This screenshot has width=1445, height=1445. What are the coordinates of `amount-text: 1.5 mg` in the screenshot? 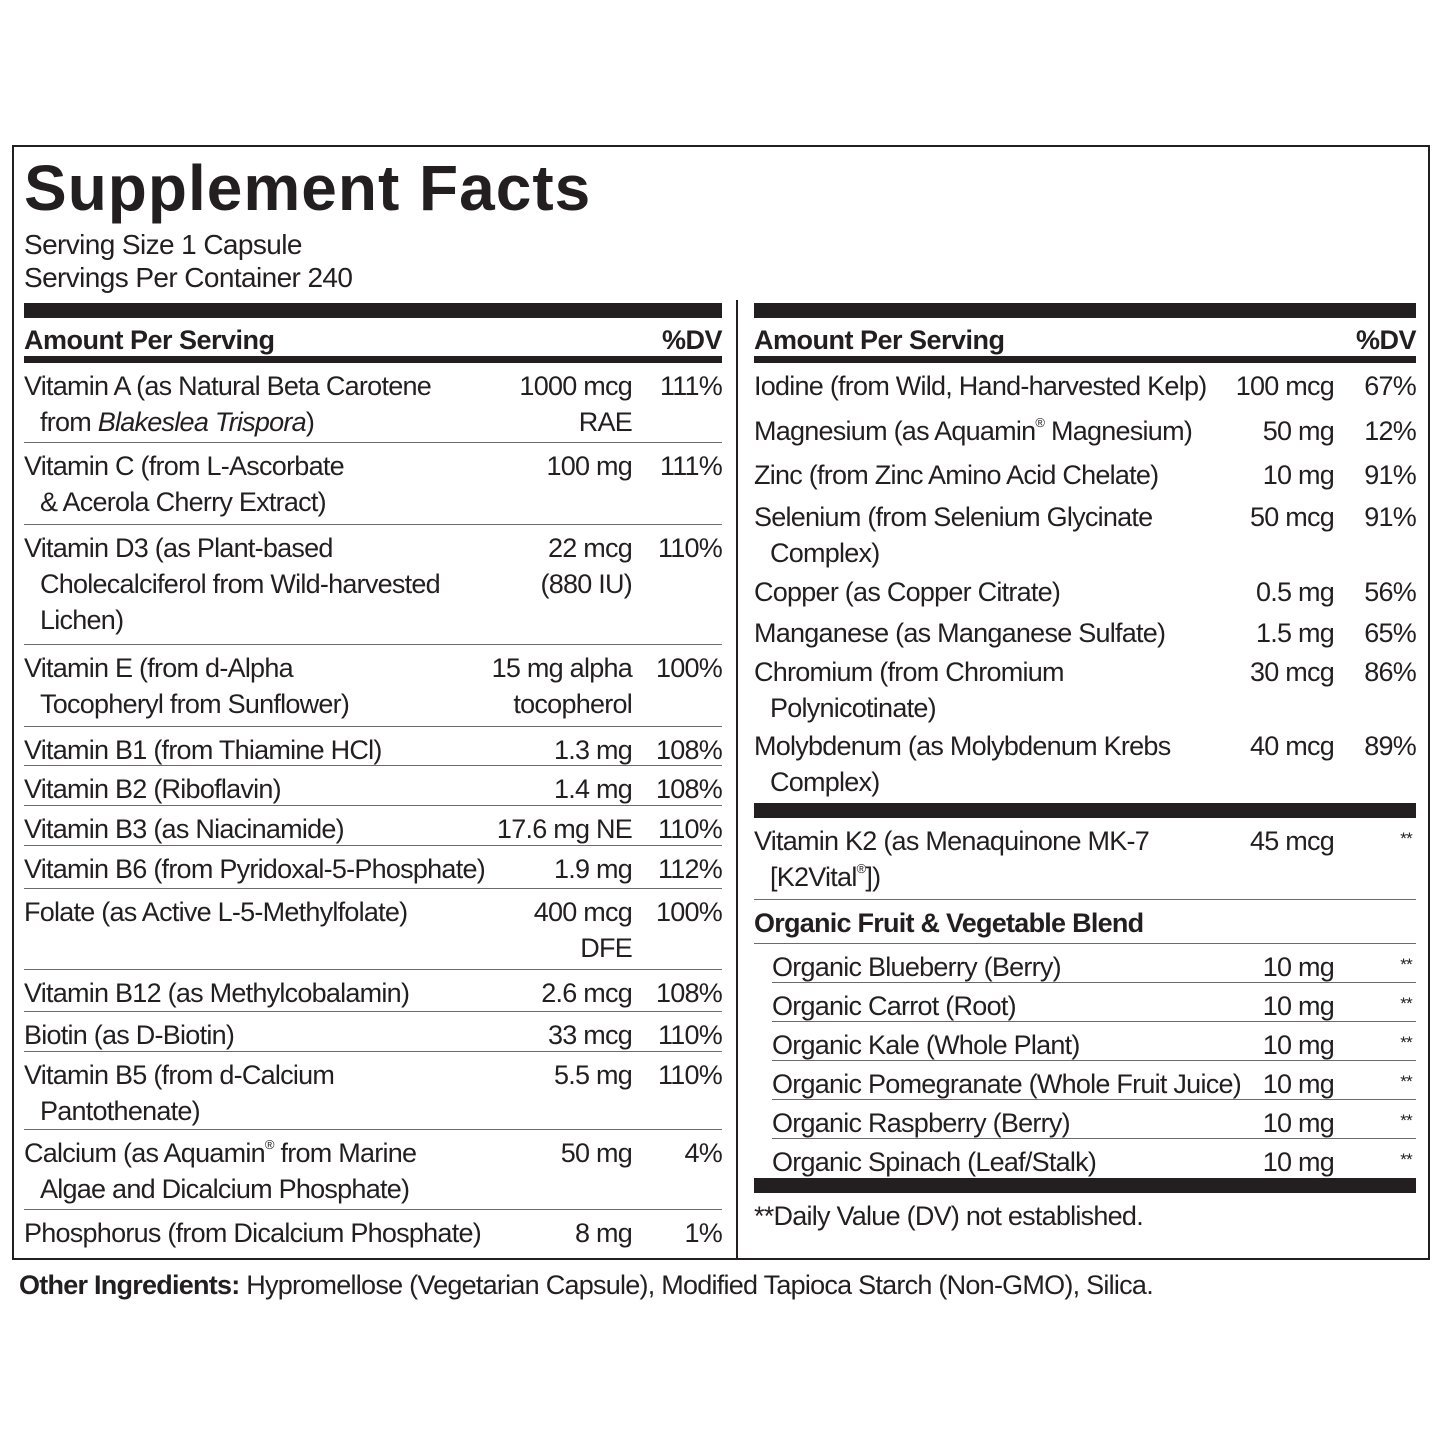 It's located at (1295, 633).